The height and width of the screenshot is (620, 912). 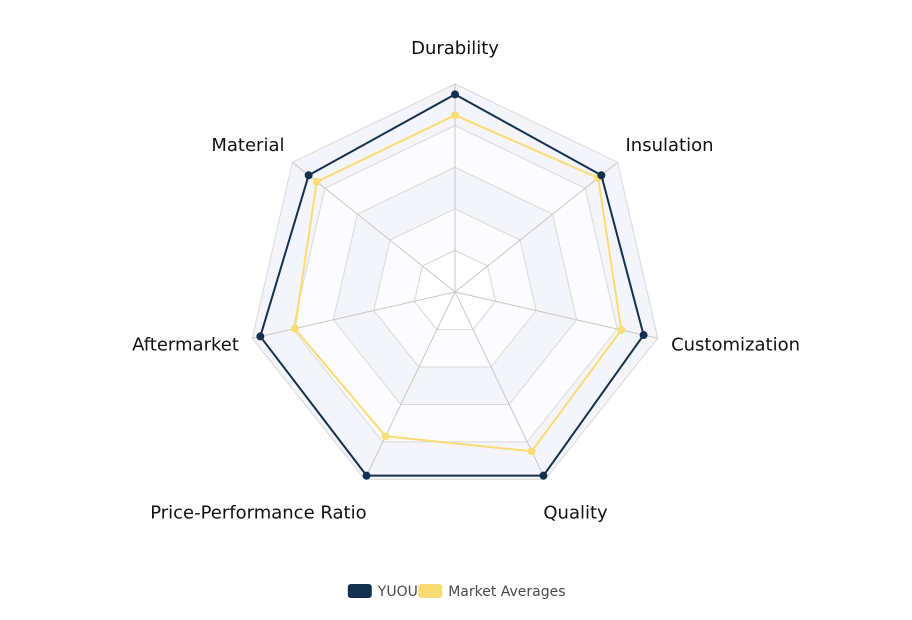 What do you see at coordinates (506, 592) in the screenshot?
I see `legend-label: Market Averages` at bounding box center [506, 592].